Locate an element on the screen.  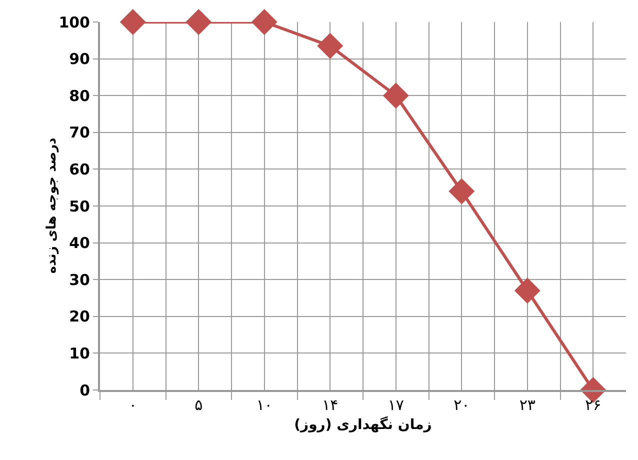
y-tick-label: 60 is located at coordinates (79, 169).